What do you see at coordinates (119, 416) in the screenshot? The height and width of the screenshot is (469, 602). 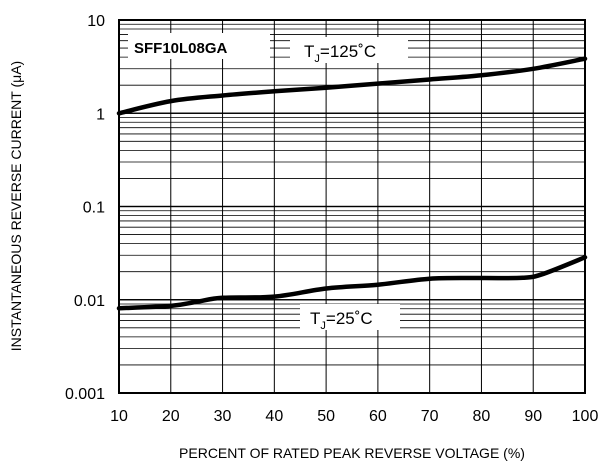 I see `x-tick-label: 10` at bounding box center [119, 416].